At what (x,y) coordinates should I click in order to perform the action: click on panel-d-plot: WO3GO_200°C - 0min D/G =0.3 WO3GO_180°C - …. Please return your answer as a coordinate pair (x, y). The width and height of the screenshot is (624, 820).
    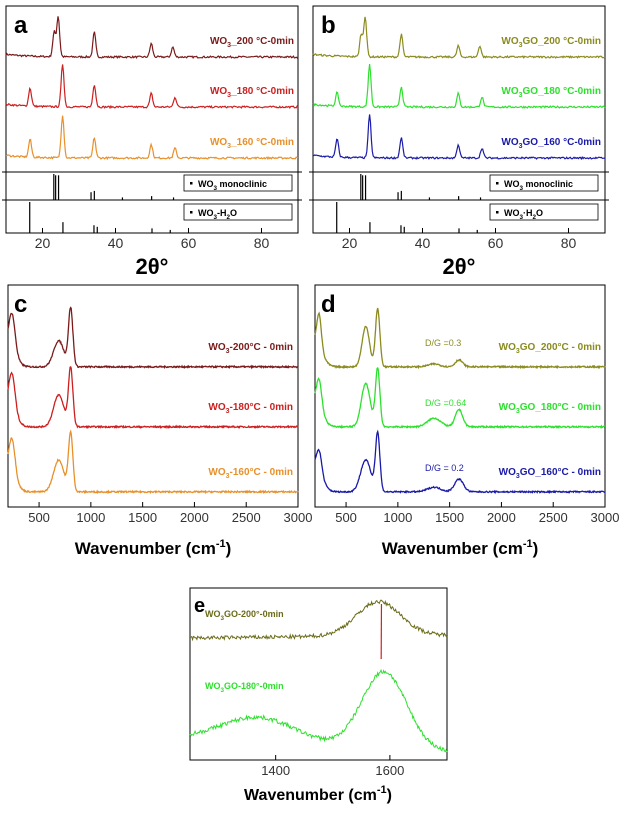
    Looking at the image, I should click on (467, 416).